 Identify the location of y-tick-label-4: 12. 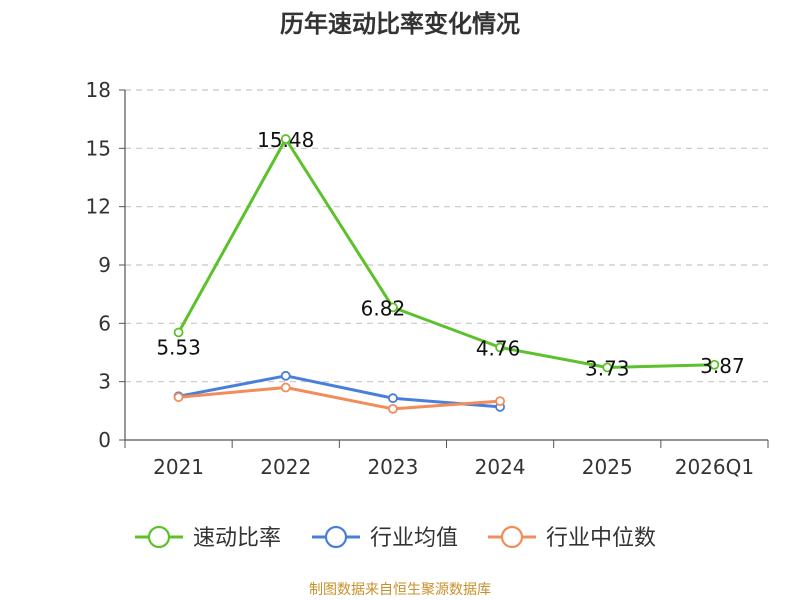
(98, 207).